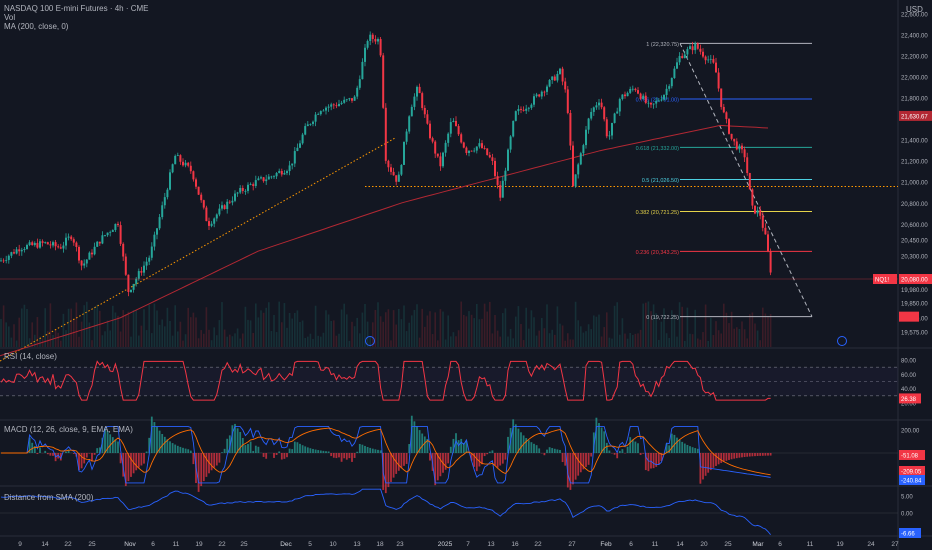 This screenshot has width=932, height=550. Describe the element at coordinates (909, 400) in the screenshot. I see `rsi-value-text: 26.38` at that location.